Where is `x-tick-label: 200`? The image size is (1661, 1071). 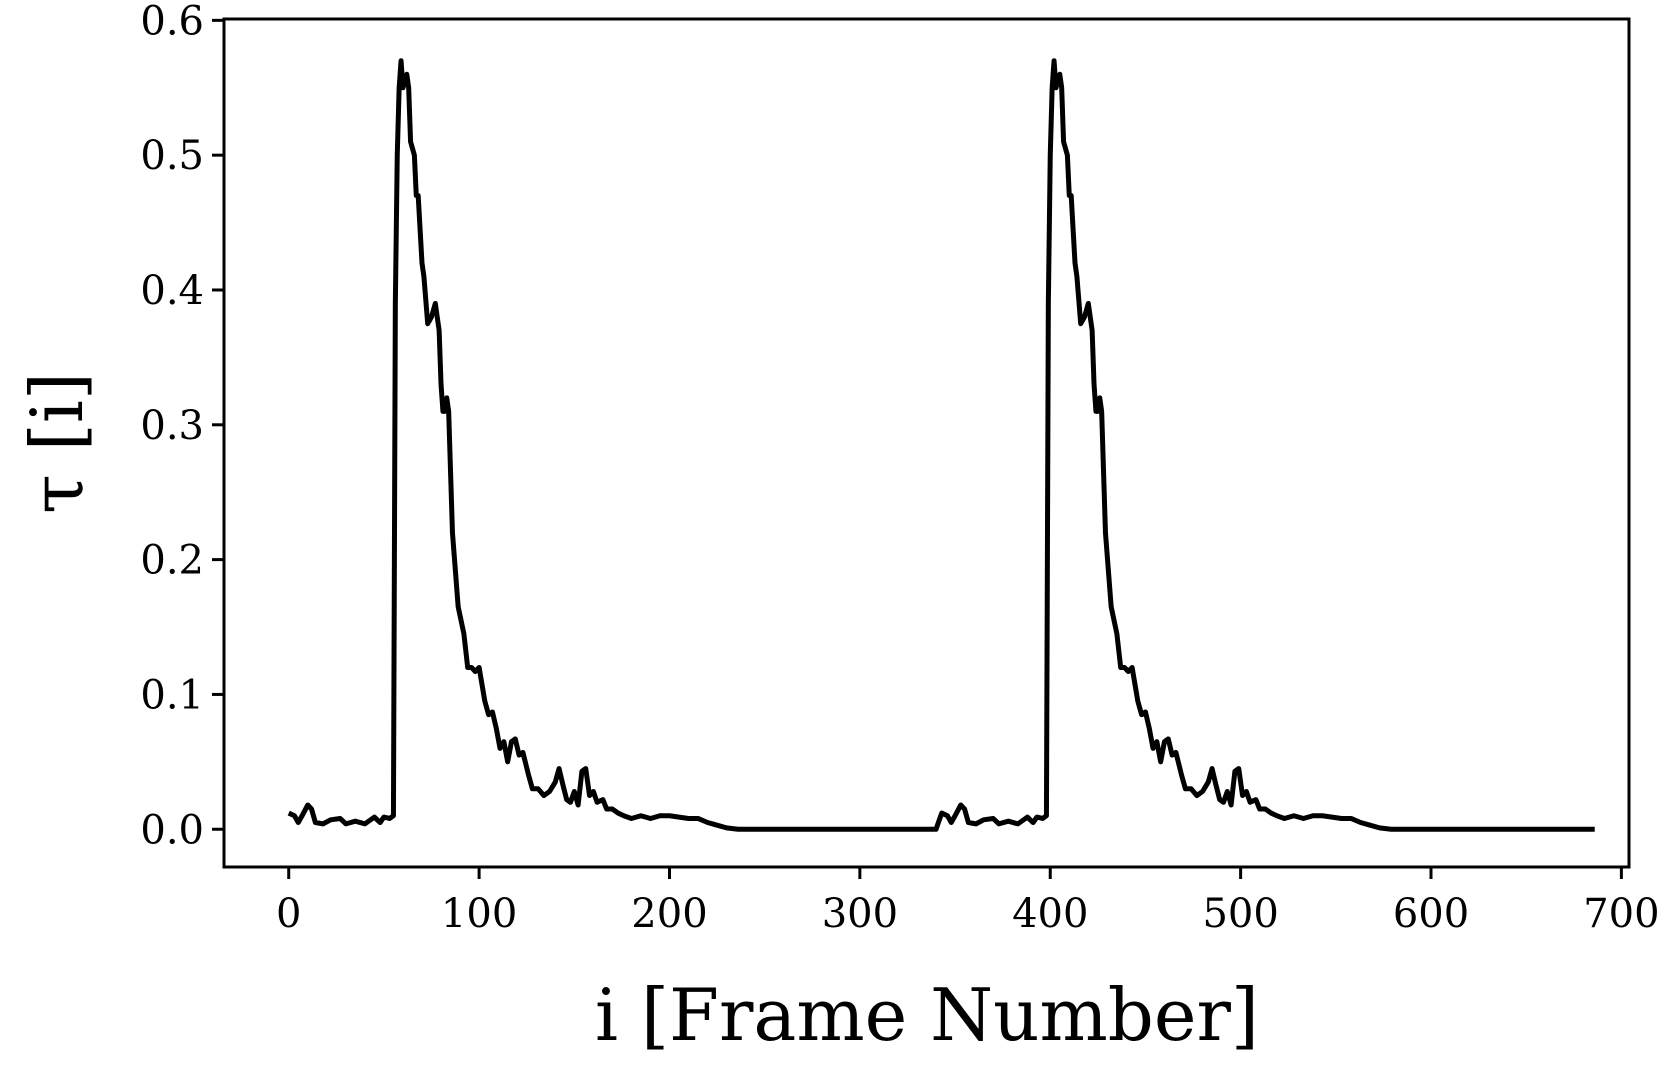 x-tick-label: 200 is located at coordinates (669, 914).